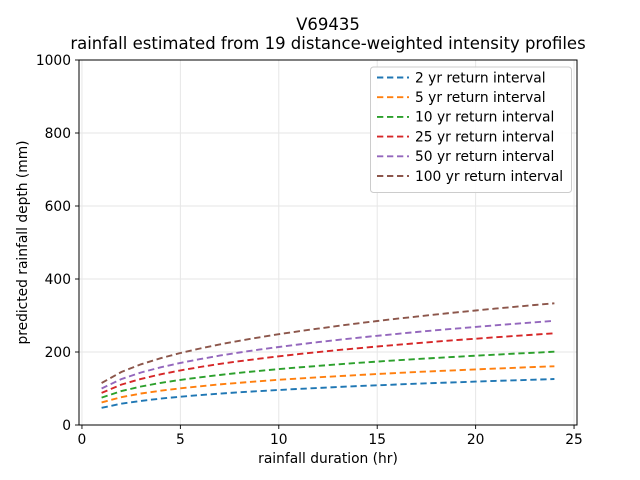 Image resolution: width=640 pixels, height=480 pixels. I want to click on y-tick-label: 0, so click(66, 426).